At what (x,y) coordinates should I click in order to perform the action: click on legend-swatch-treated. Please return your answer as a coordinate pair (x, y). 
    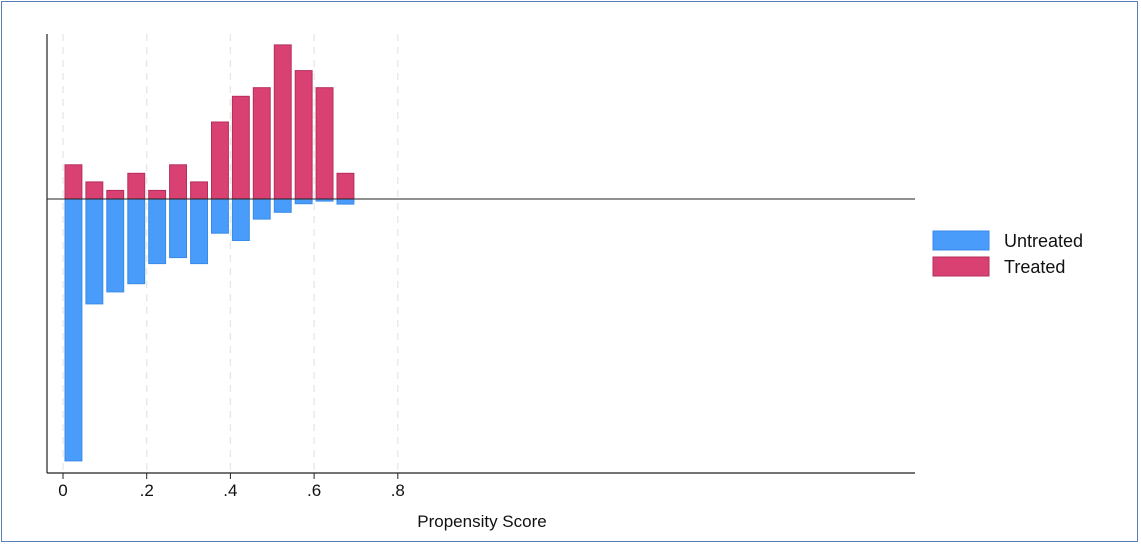
    Looking at the image, I should click on (961, 266).